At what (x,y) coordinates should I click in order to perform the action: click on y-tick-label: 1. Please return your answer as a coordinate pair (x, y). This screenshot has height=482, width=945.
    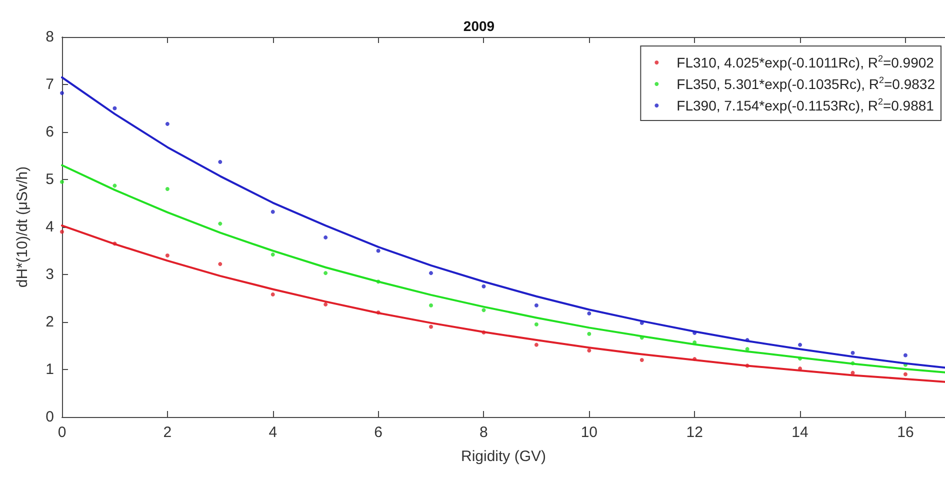
    Looking at the image, I should click on (50, 369).